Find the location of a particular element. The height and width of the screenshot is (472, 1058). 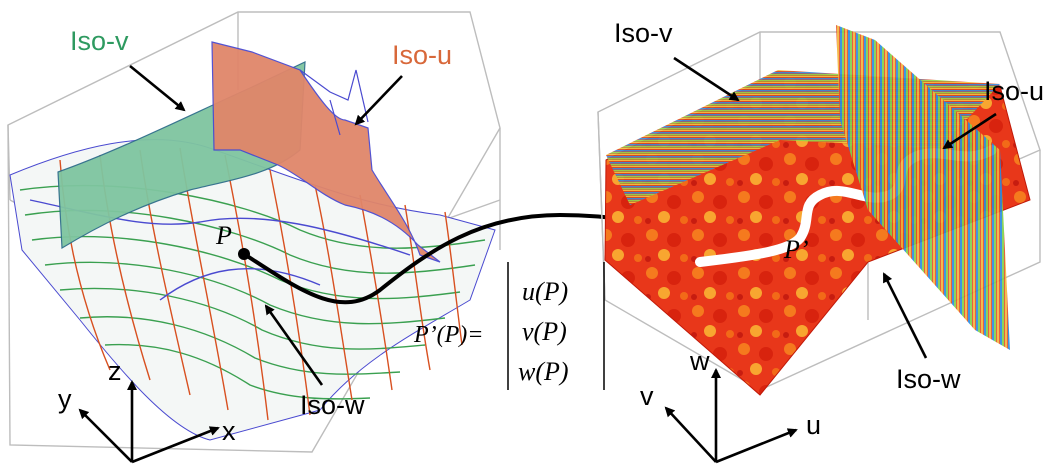

axis-u-line is located at coordinates (756, 446).